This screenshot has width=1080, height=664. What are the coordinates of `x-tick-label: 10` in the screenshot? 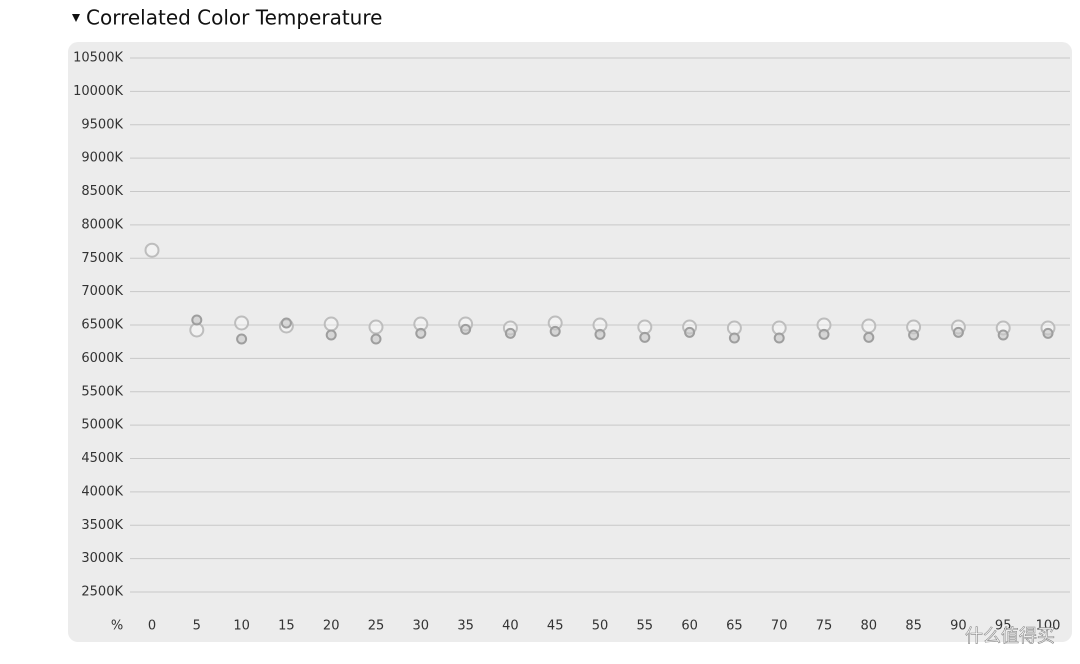 It's located at (241, 626).